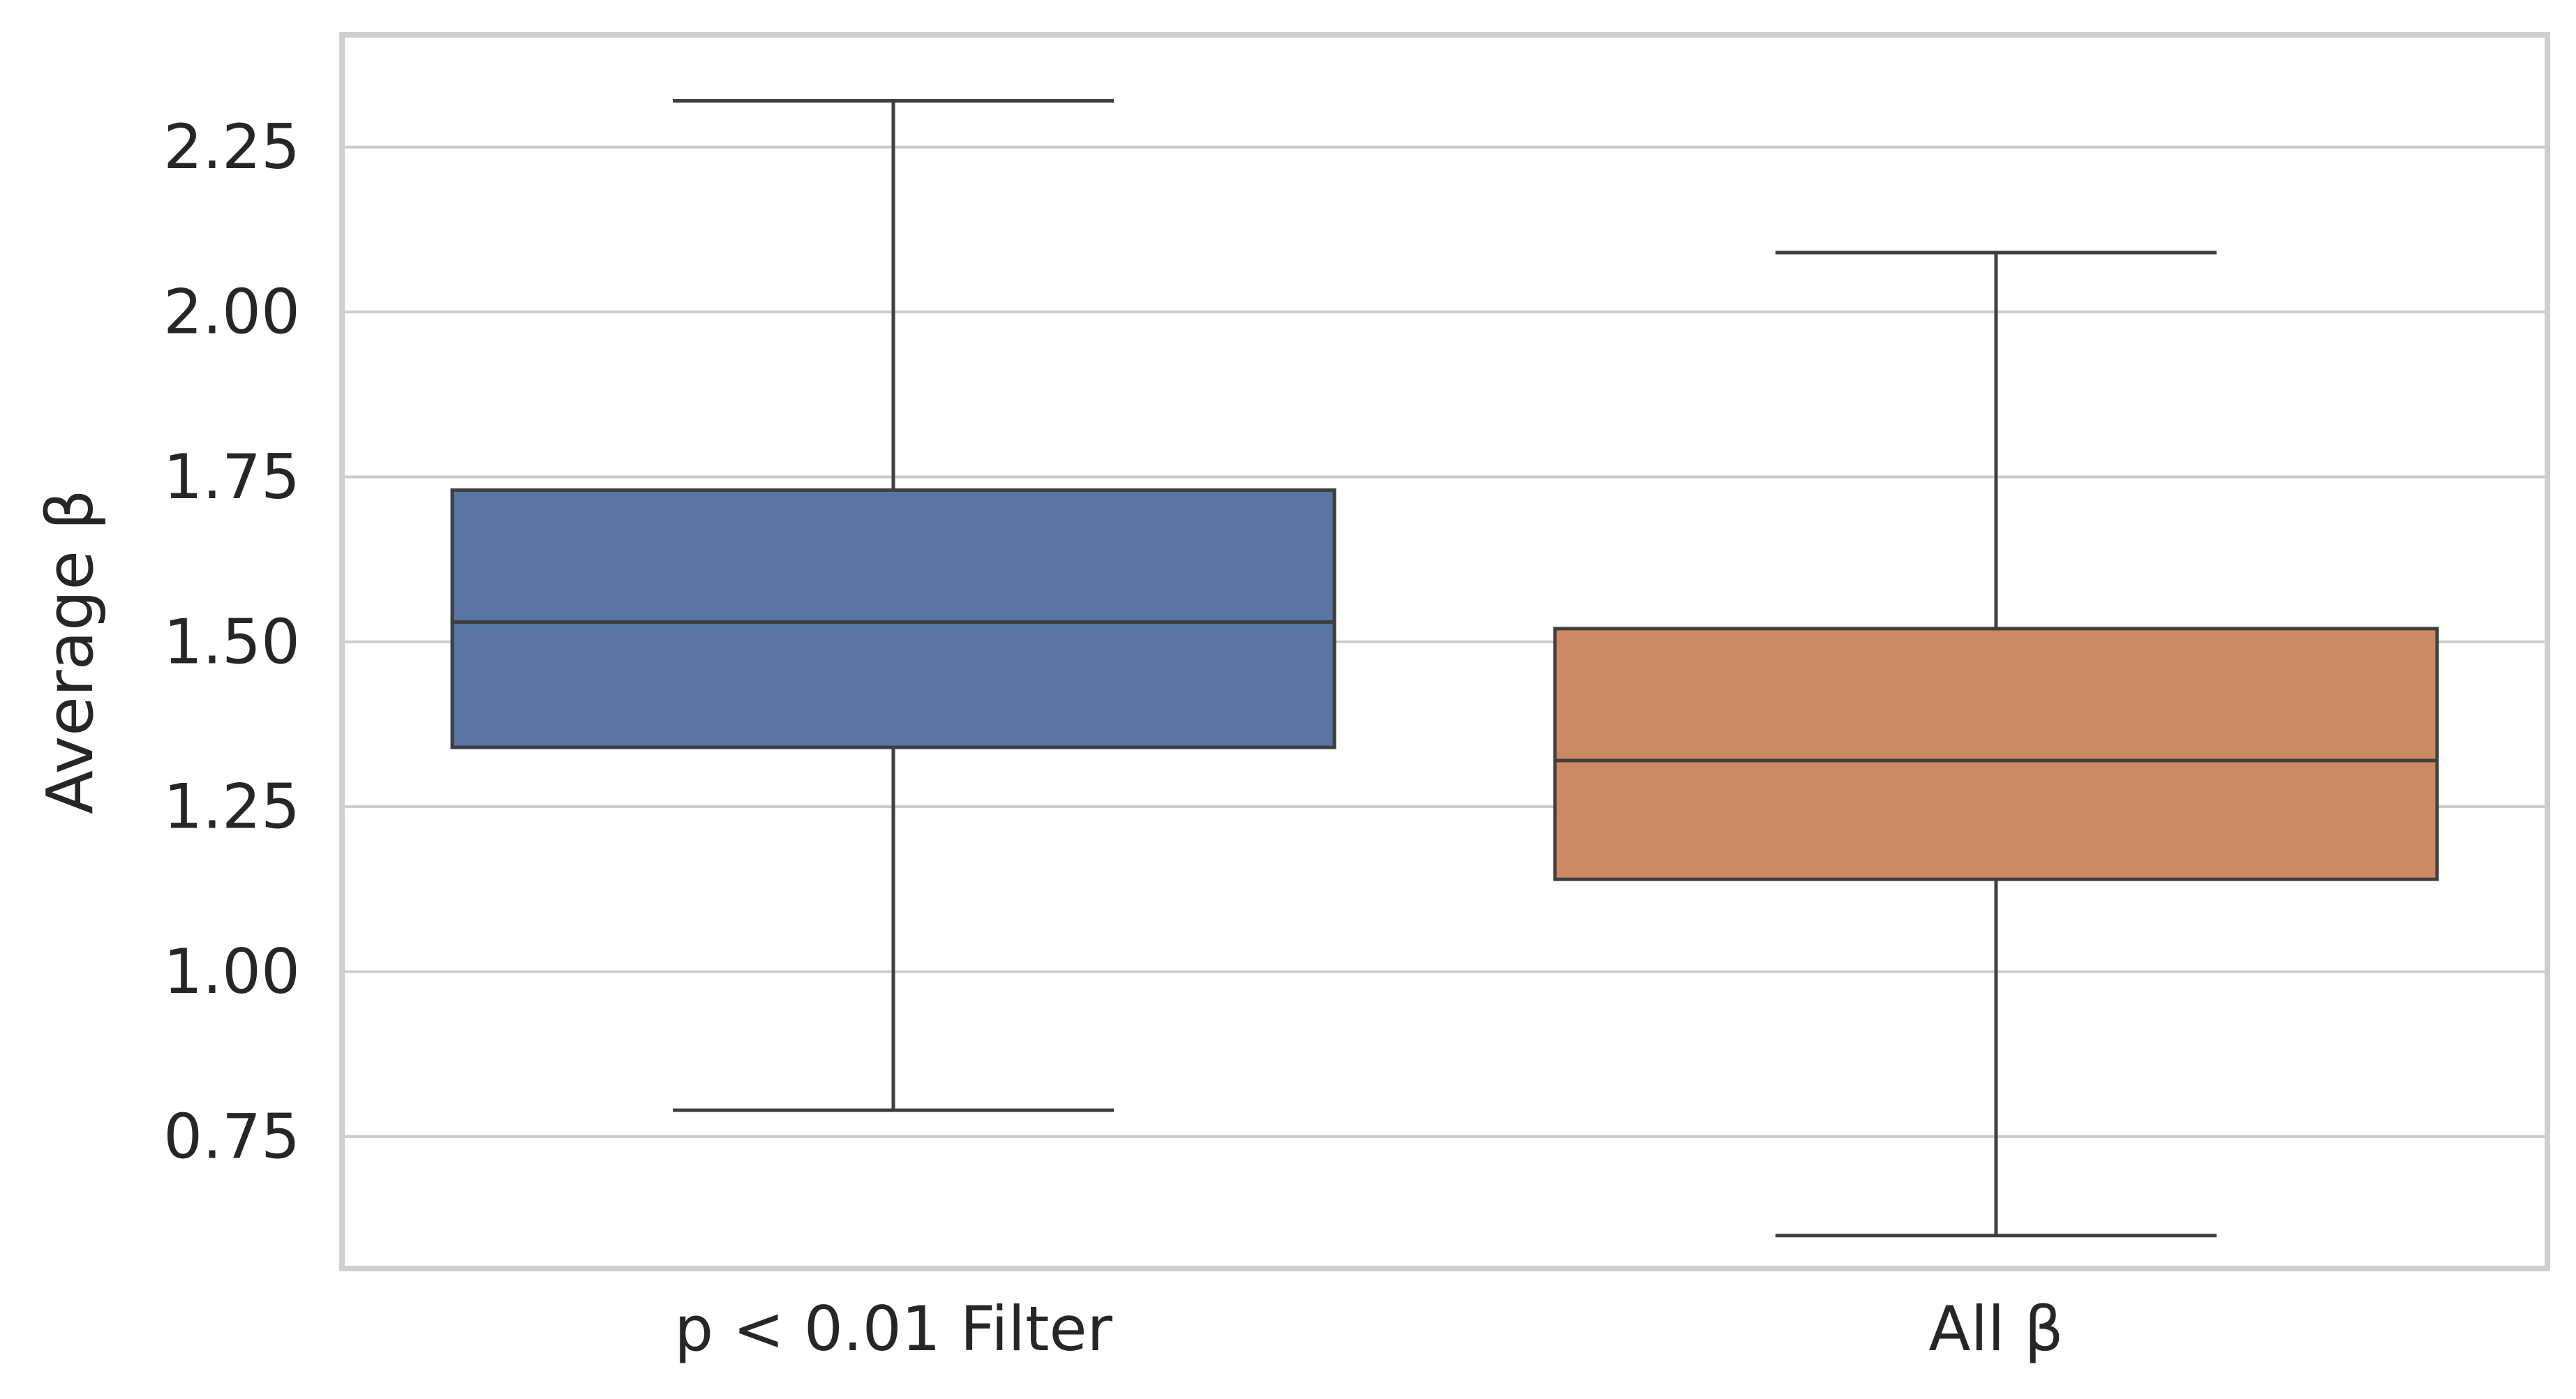 This screenshot has width=2576, height=1399. What do you see at coordinates (1996, 1329) in the screenshot?
I see `x-tick-label: All β` at bounding box center [1996, 1329].